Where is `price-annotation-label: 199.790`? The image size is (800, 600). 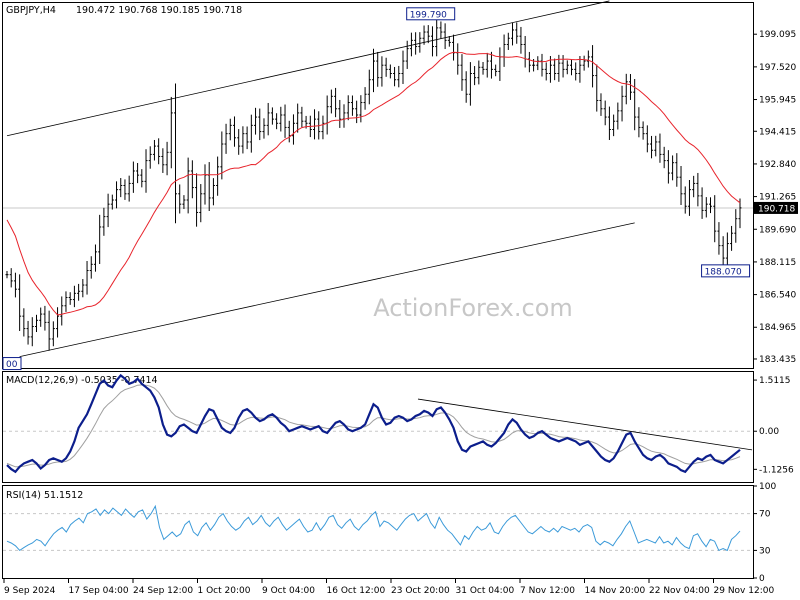
price-annotation-label: 199.790 is located at coordinates (428, 15).